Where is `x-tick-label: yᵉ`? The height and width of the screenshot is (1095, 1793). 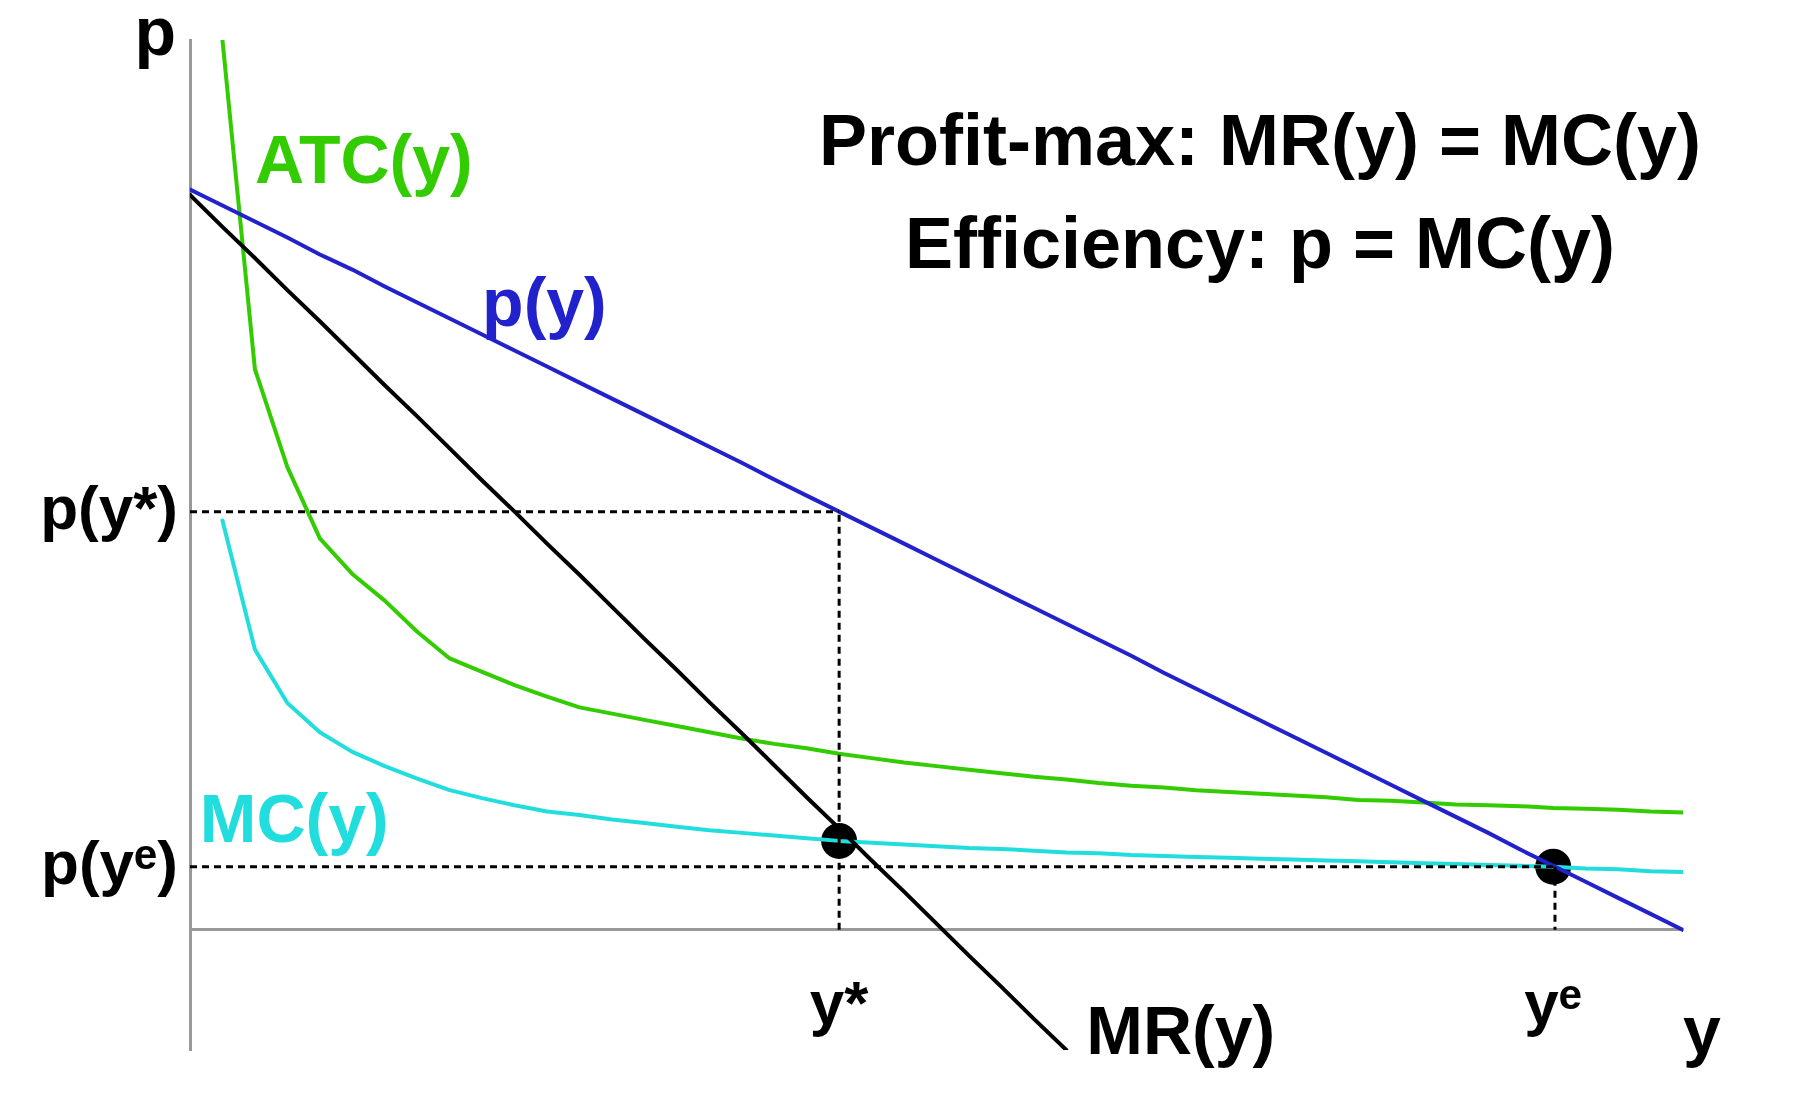 x-tick-label: yᵉ is located at coordinates (1553, 1003).